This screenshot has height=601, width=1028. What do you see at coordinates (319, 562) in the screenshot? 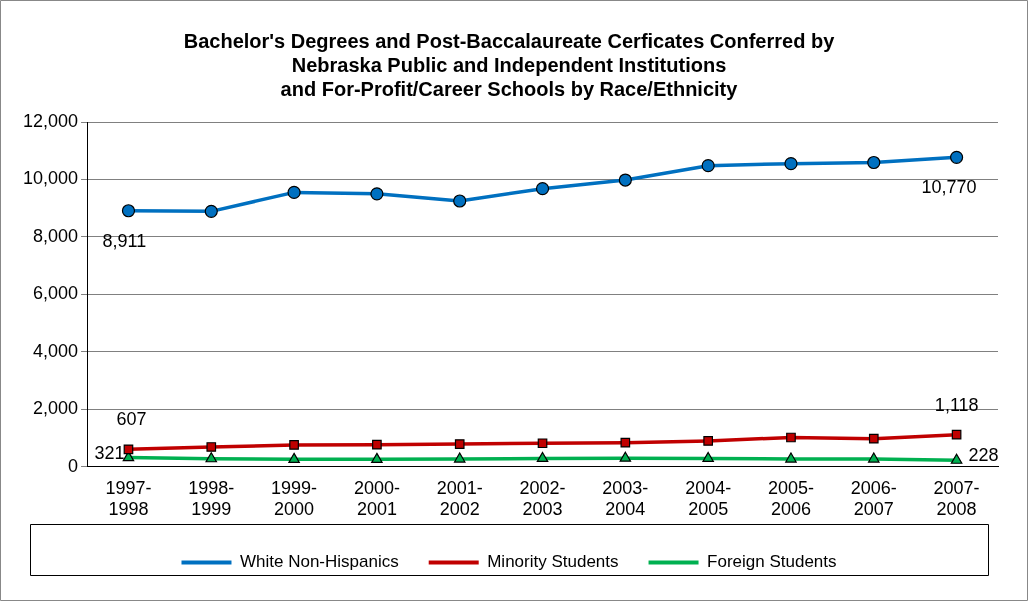
I see `legend-label: White Non-Hispanics` at bounding box center [319, 562].